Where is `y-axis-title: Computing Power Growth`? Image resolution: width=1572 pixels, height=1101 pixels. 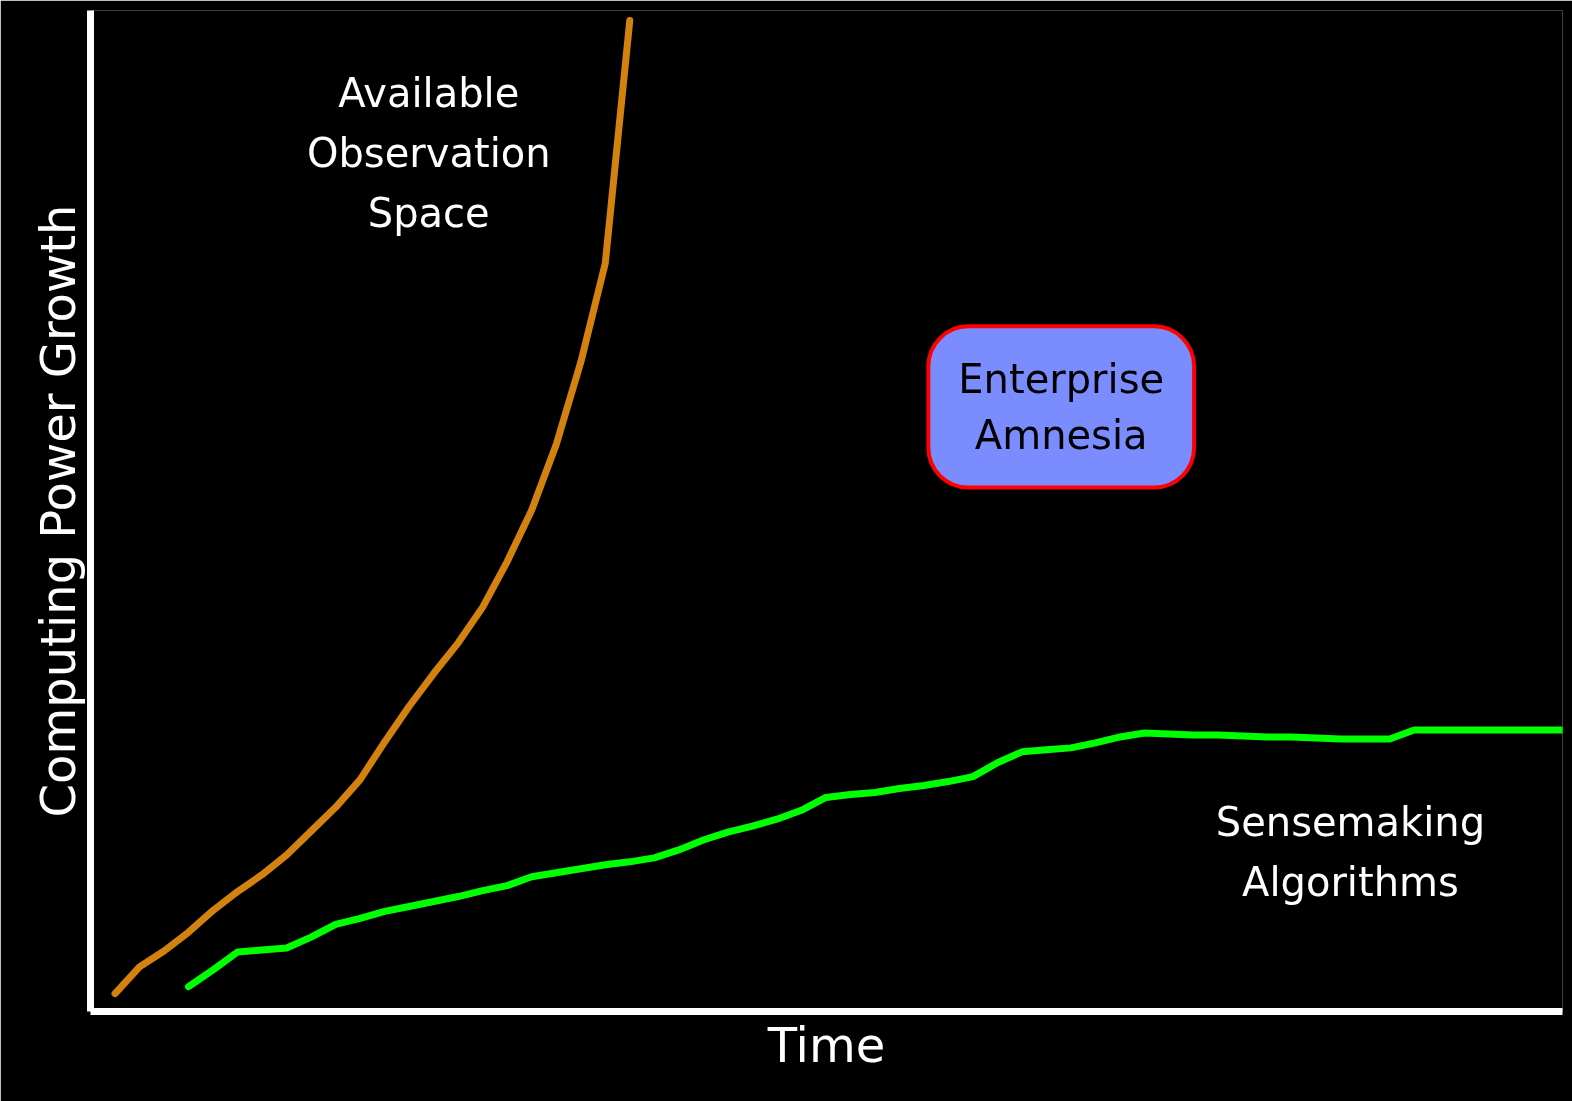 y-axis-title: Computing Power Growth is located at coordinates (57, 511).